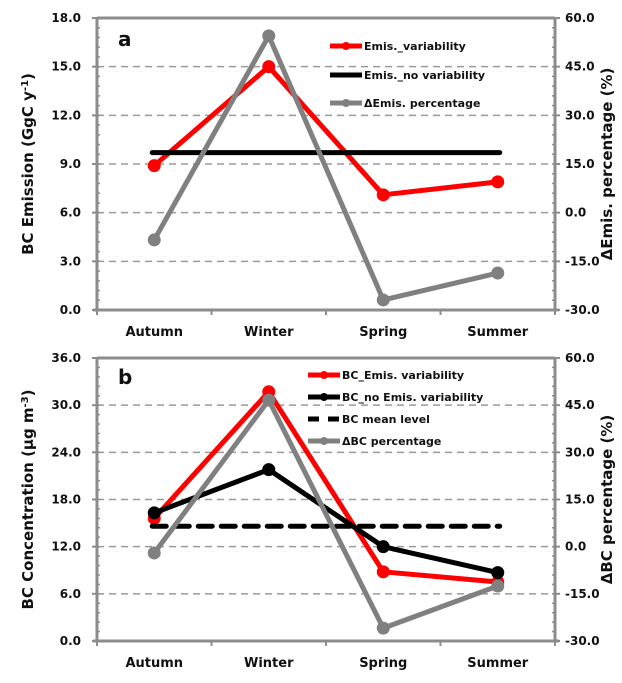  I want to click on y-axis-title-superscript: -1, so click(25, 85).